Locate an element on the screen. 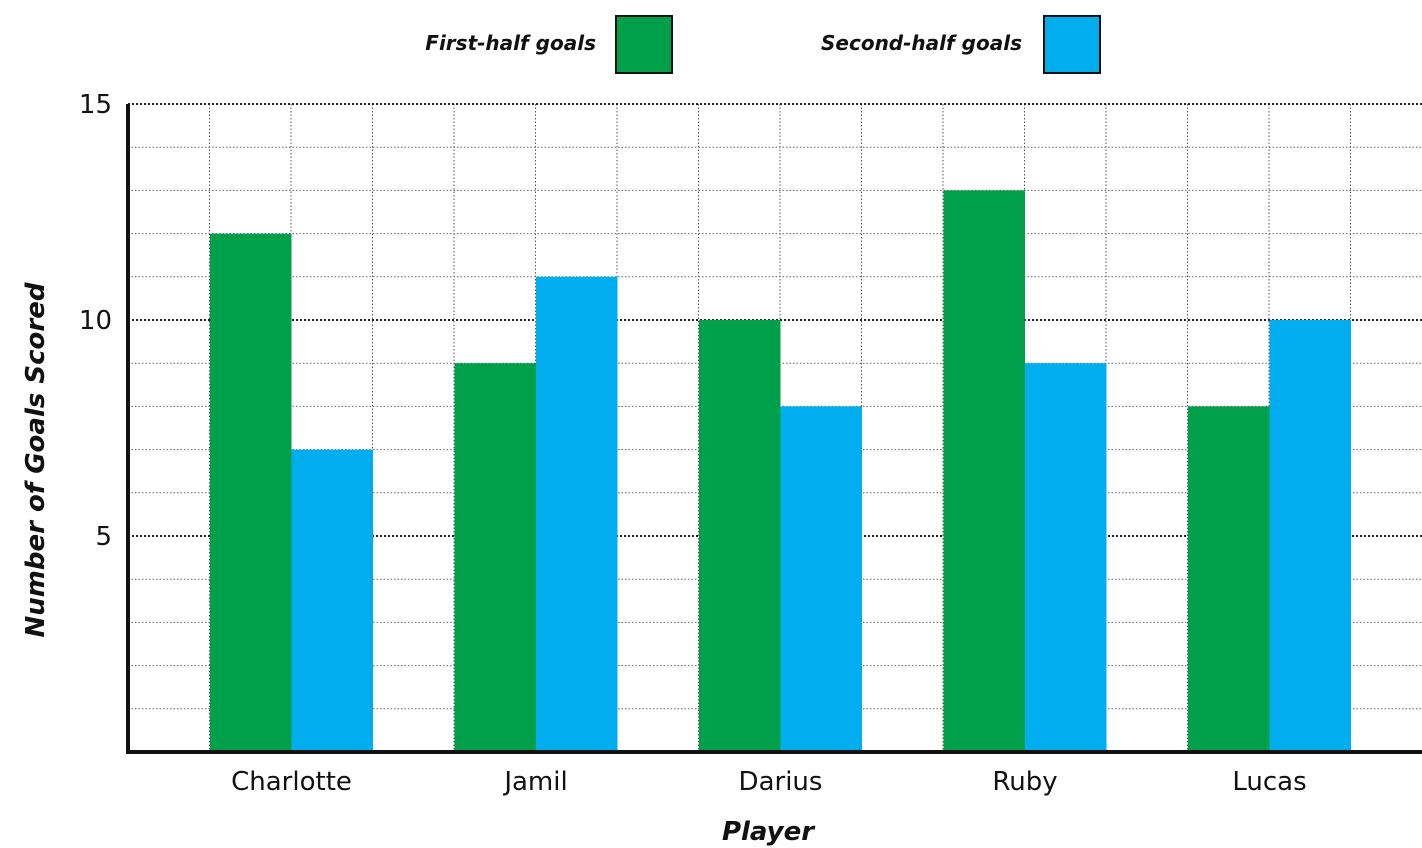 The width and height of the screenshot is (1422, 848). y-tick-labels: 5 10 15 is located at coordinates (95, 321).